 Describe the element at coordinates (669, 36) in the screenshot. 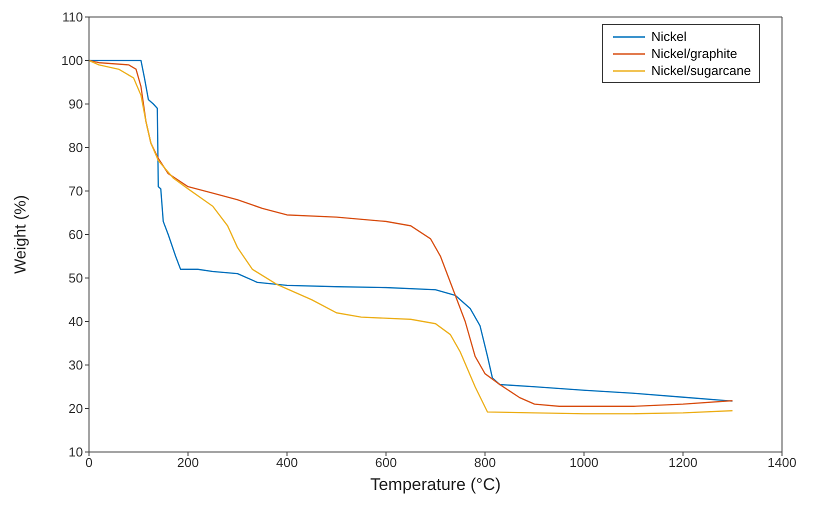

I see `legend-label: Nickel` at that location.